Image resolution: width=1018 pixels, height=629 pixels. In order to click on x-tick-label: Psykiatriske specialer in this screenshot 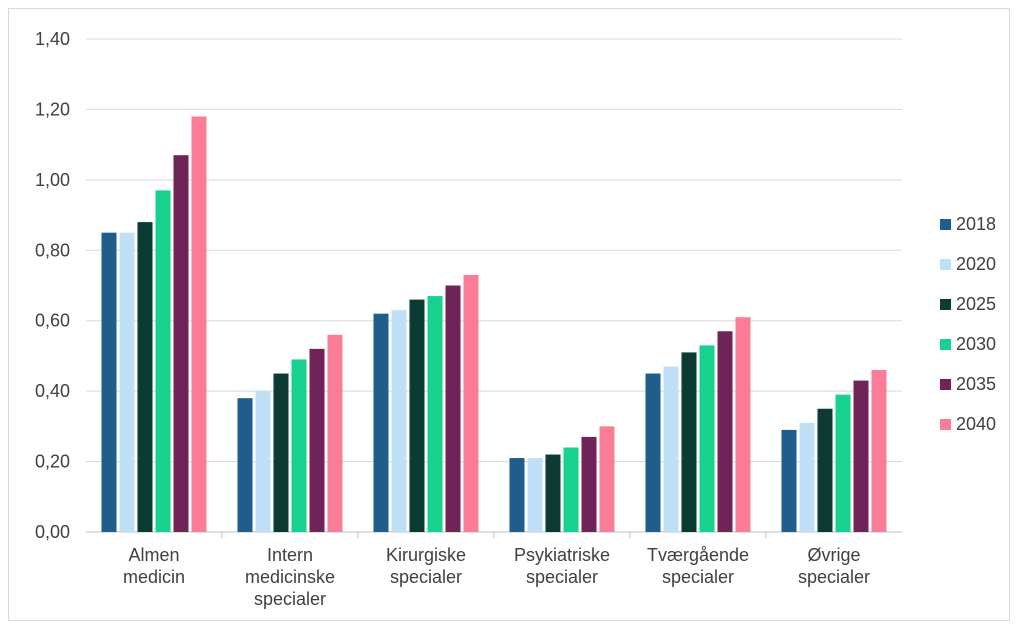, I will do `click(562, 566)`.